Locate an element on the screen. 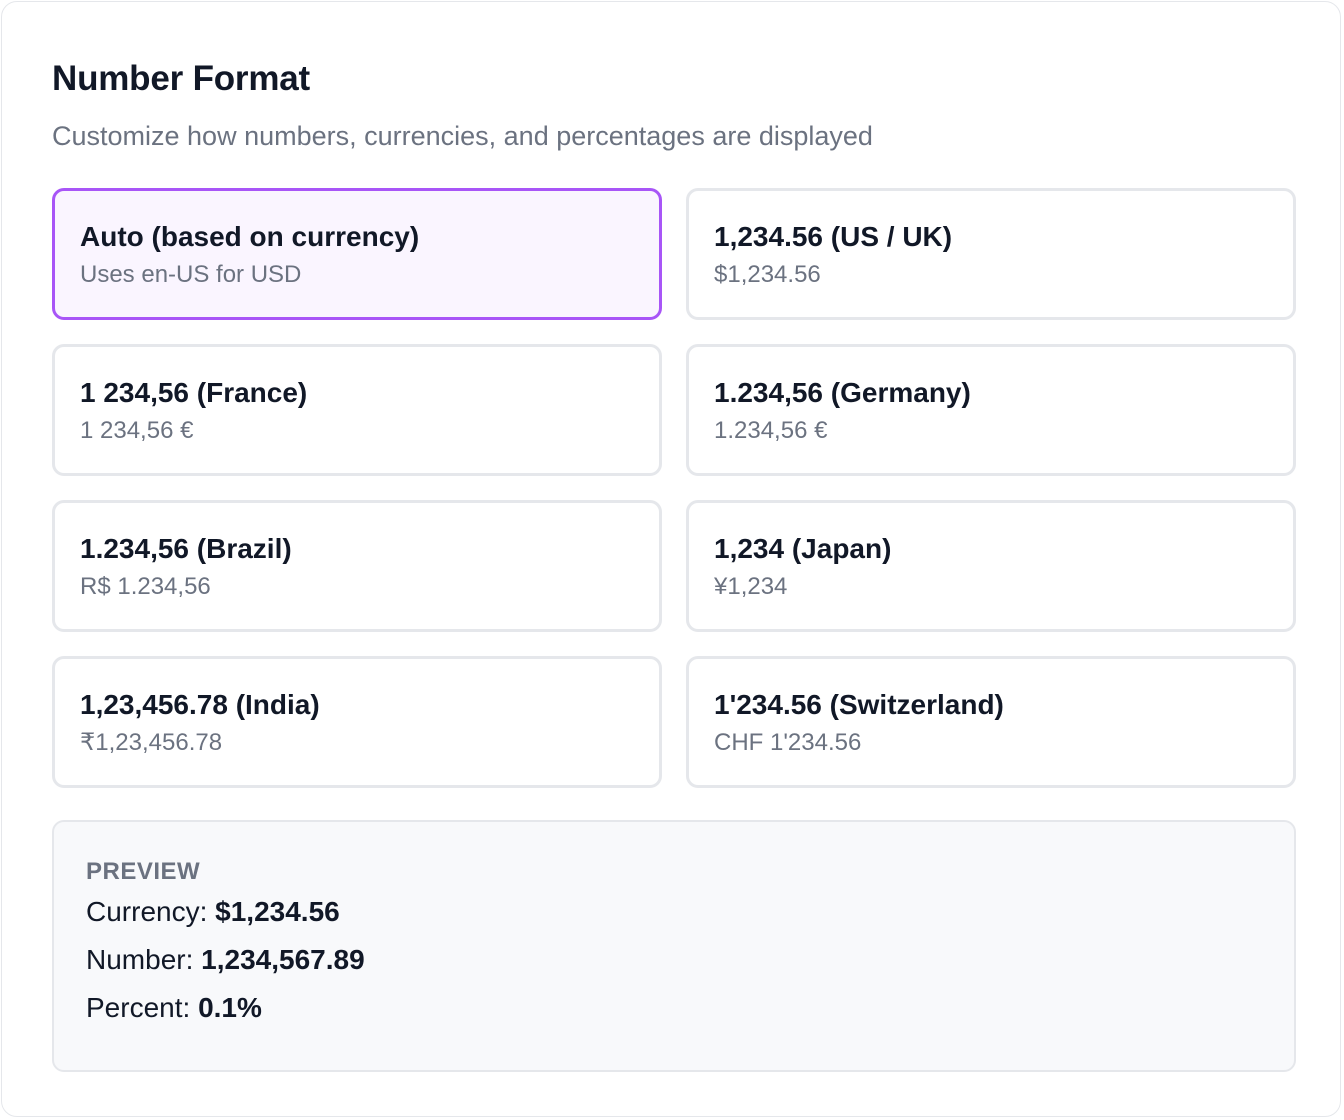  format-option-france: 1 234,56 (France) 1 234,56 € is located at coordinates (357, 410).